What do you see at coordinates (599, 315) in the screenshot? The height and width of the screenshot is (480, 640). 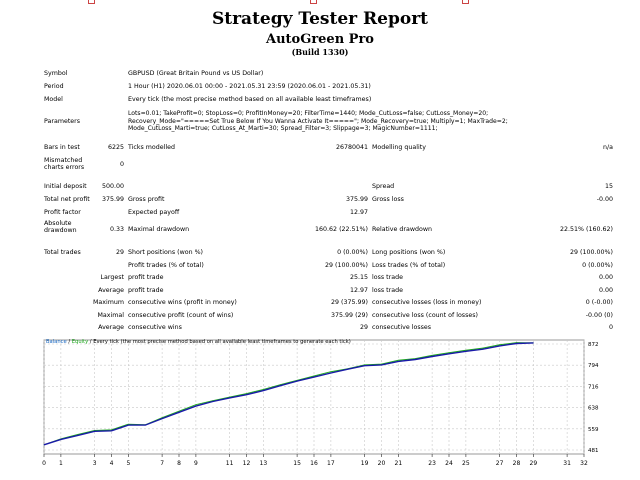 I see `maximal-loss-value: -0.00 (0)` at bounding box center [599, 315].